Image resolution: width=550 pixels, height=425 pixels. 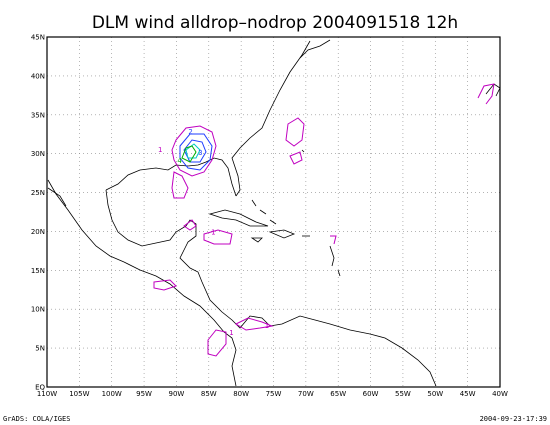 I want to click on coastline-baja, so click(x=57, y=197).